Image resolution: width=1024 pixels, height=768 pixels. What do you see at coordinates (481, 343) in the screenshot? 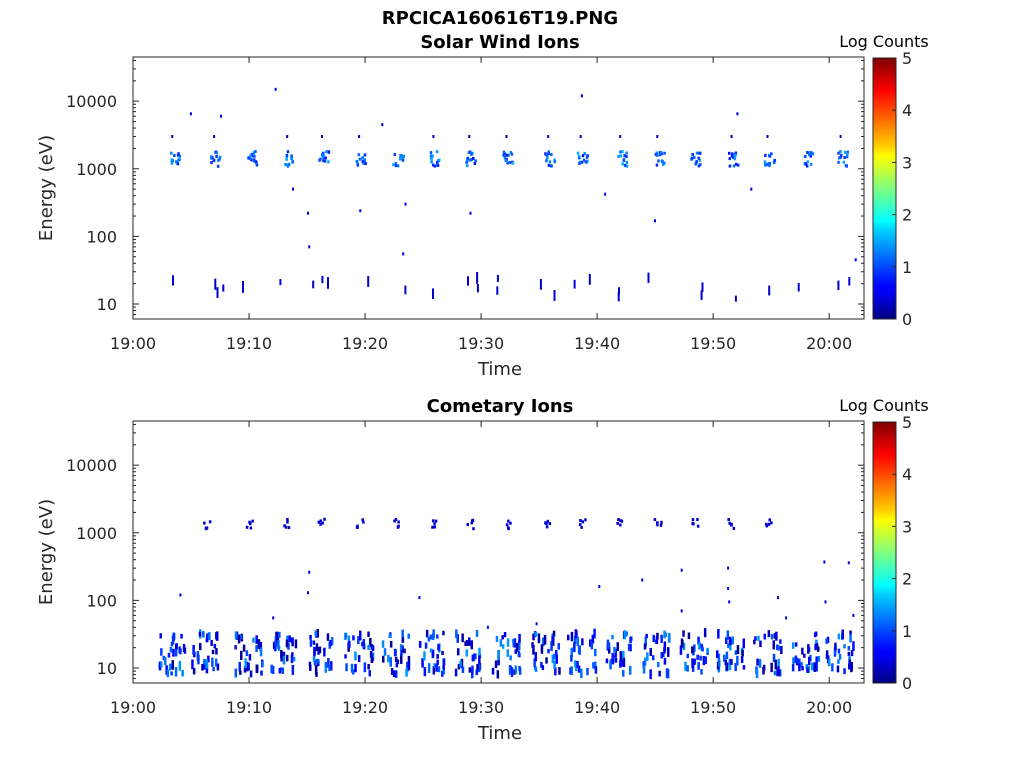
I see `x-tick-label: 19:30` at bounding box center [481, 343].